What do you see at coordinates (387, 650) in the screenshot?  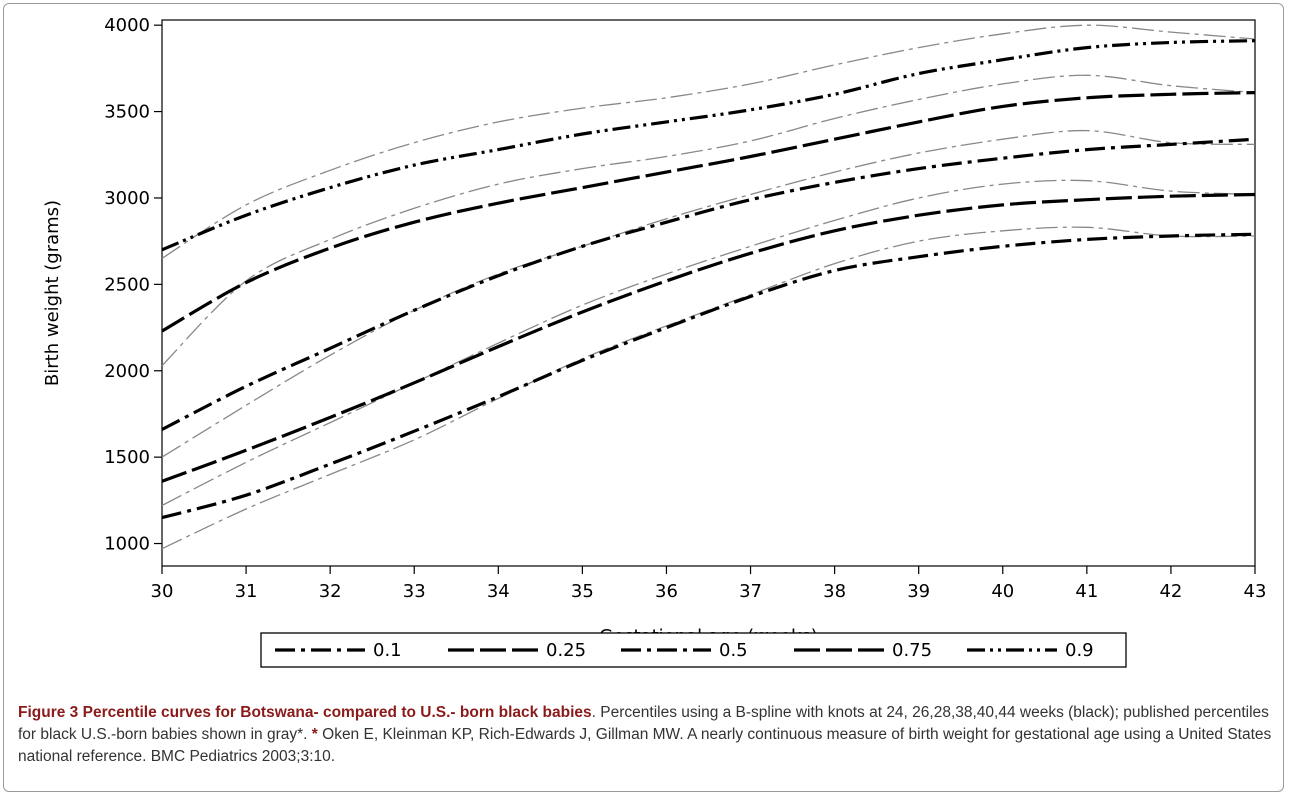 I see `legend-label: 0.1` at bounding box center [387, 650].